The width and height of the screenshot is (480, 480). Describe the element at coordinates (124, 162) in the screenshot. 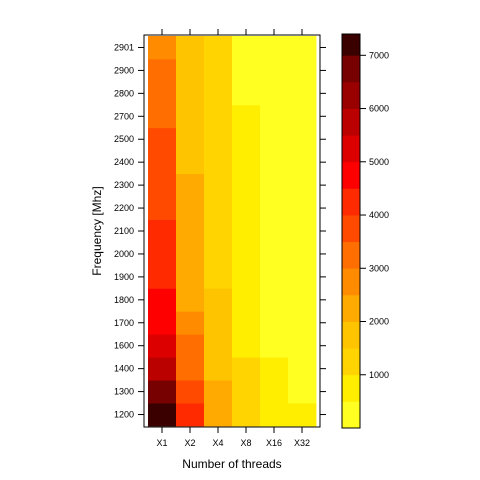

I see `y-tick-label: 2400` at that location.